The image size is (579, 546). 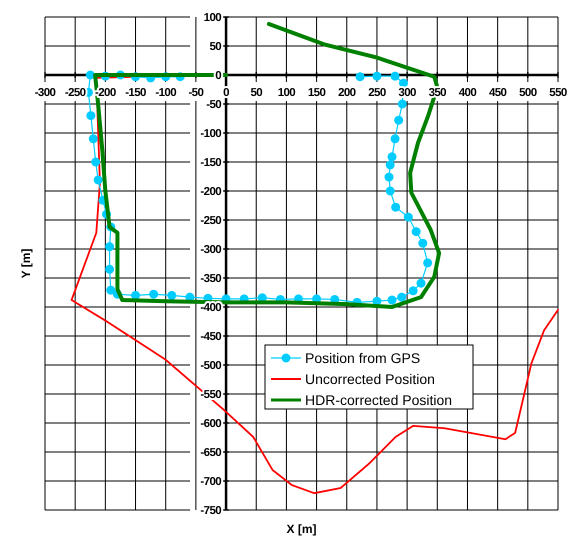 What do you see at coordinates (211, 337) in the screenshot?
I see `y-tick-label: -450` at bounding box center [211, 337].